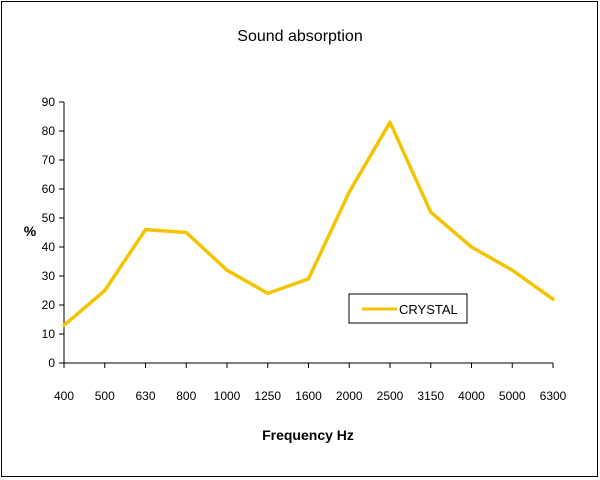  Describe the element at coordinates (49, 102) in the screenshot. I see `y-tick-label: 90` at that location.